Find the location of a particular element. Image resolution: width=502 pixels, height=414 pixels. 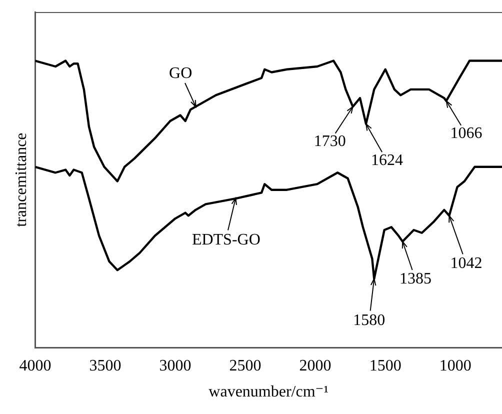

legend-label: EDTS-GO is located at coordinates (226, 240).